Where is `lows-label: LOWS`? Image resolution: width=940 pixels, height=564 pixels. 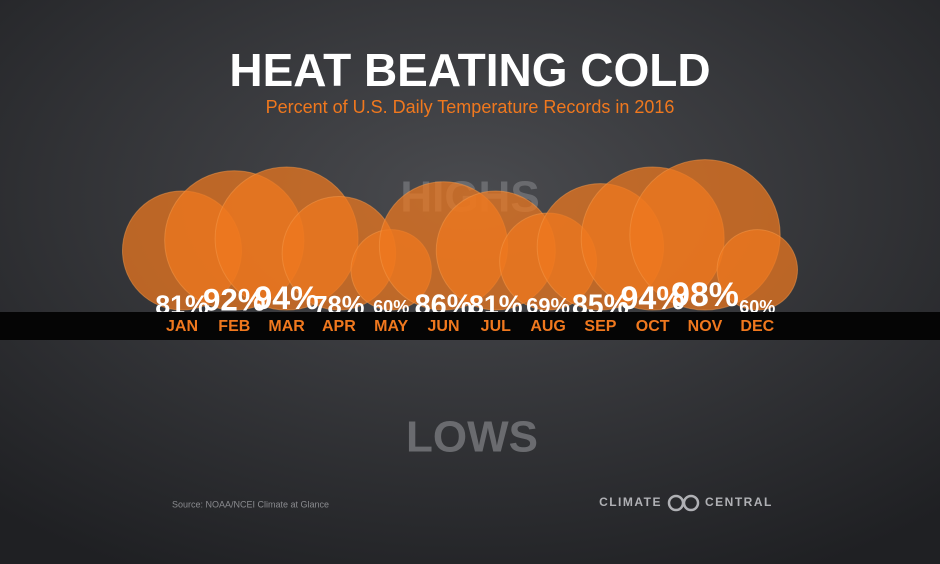 lows-label: LOWS is located at coordinates (472, 437).